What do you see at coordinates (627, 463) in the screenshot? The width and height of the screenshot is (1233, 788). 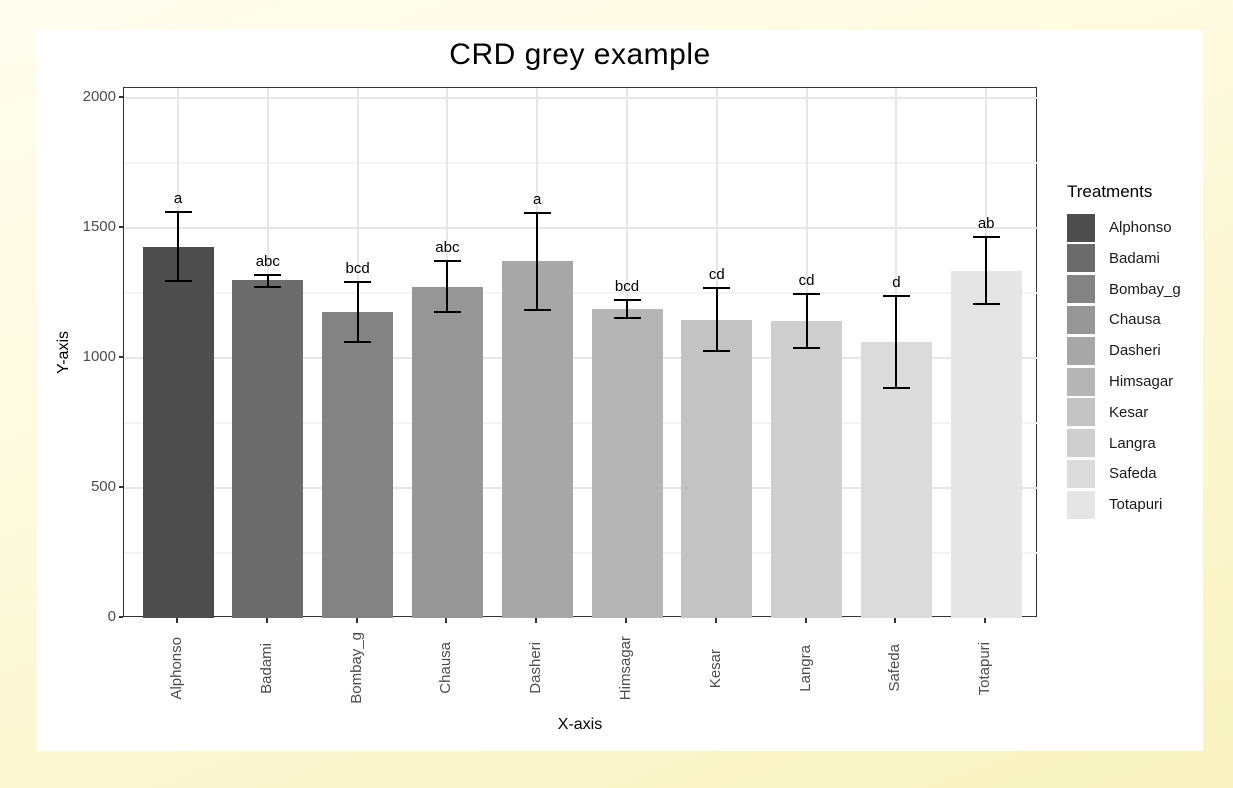 I see `bar-himsagar` at bounding box center [627, 463].